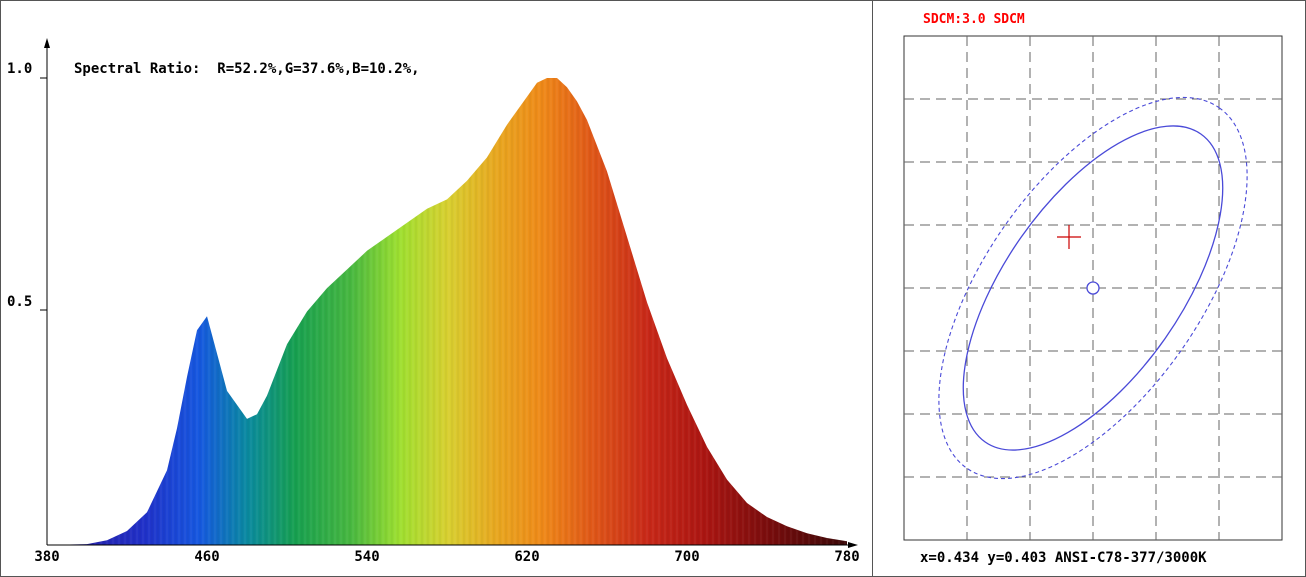 This screenshot has width=1306, height=577. What do you see at coordinates (19, 302) in the screenshot?
I see `y-tick-label-0.5: 0.5` at bounding box center [19, 302].